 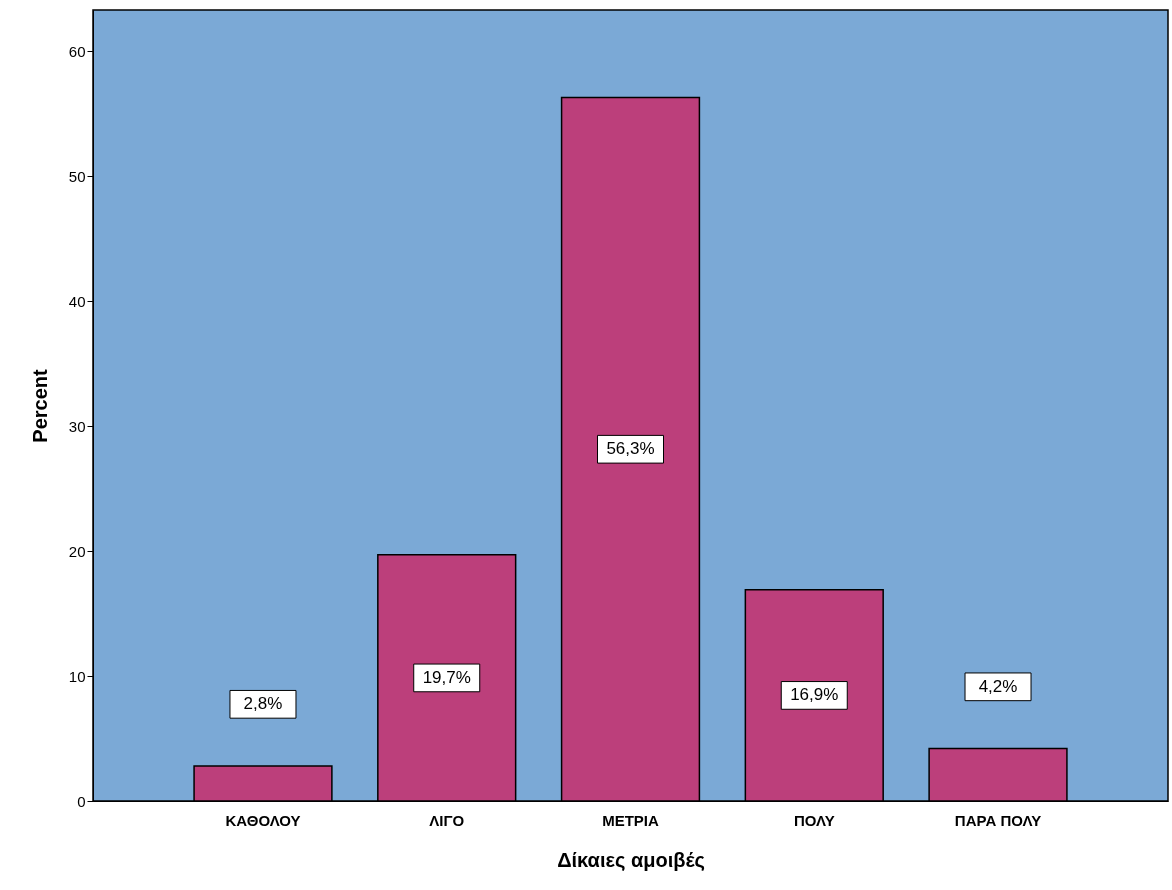 I want to click on x-axis-title: Δίκαιες αμοιβές, so click(x=631, y=859).